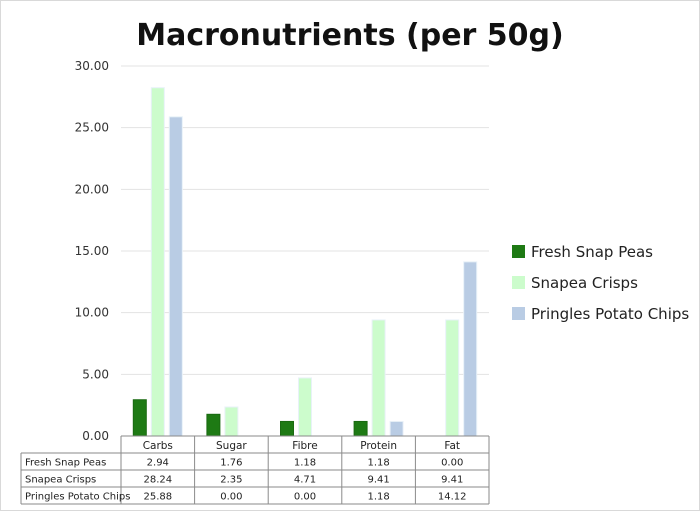  What do you see at coordinates (231, 480) in the screenshot?
I see `table-cell-value: 2.35` at bounding box center [231, 480].